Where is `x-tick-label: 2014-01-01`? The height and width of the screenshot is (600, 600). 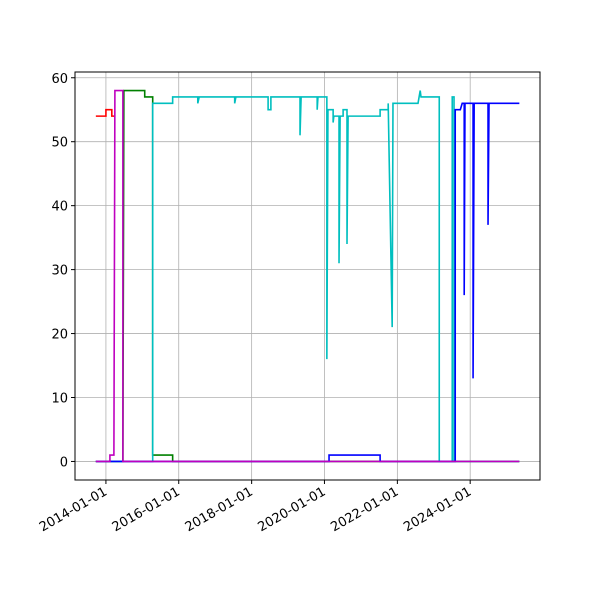
x-tick-label: 2014-01-01 is located at coordinates (73, 509).